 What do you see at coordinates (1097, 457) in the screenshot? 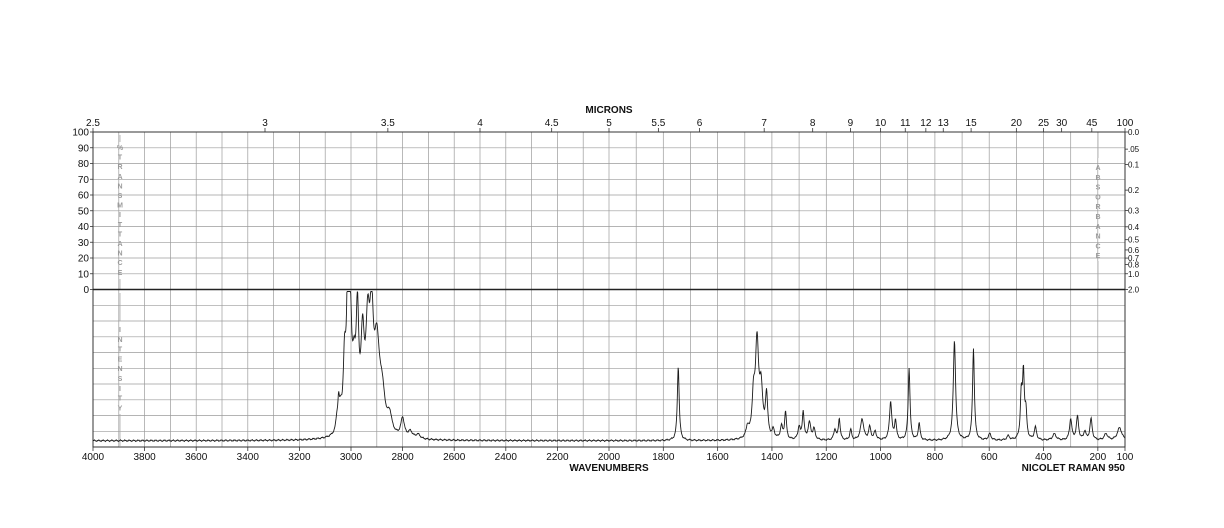
I see `bottom-tick-label: 200` at bounding box center [1097, 457].